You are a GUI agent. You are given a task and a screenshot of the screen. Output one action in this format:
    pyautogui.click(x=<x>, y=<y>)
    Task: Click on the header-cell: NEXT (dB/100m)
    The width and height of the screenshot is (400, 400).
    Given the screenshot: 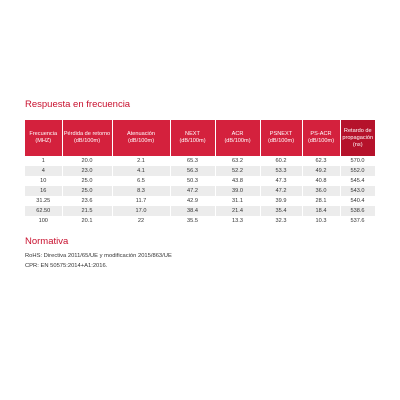 What is the action you would take?
    pyautogui.click(x=193, y=138)
    